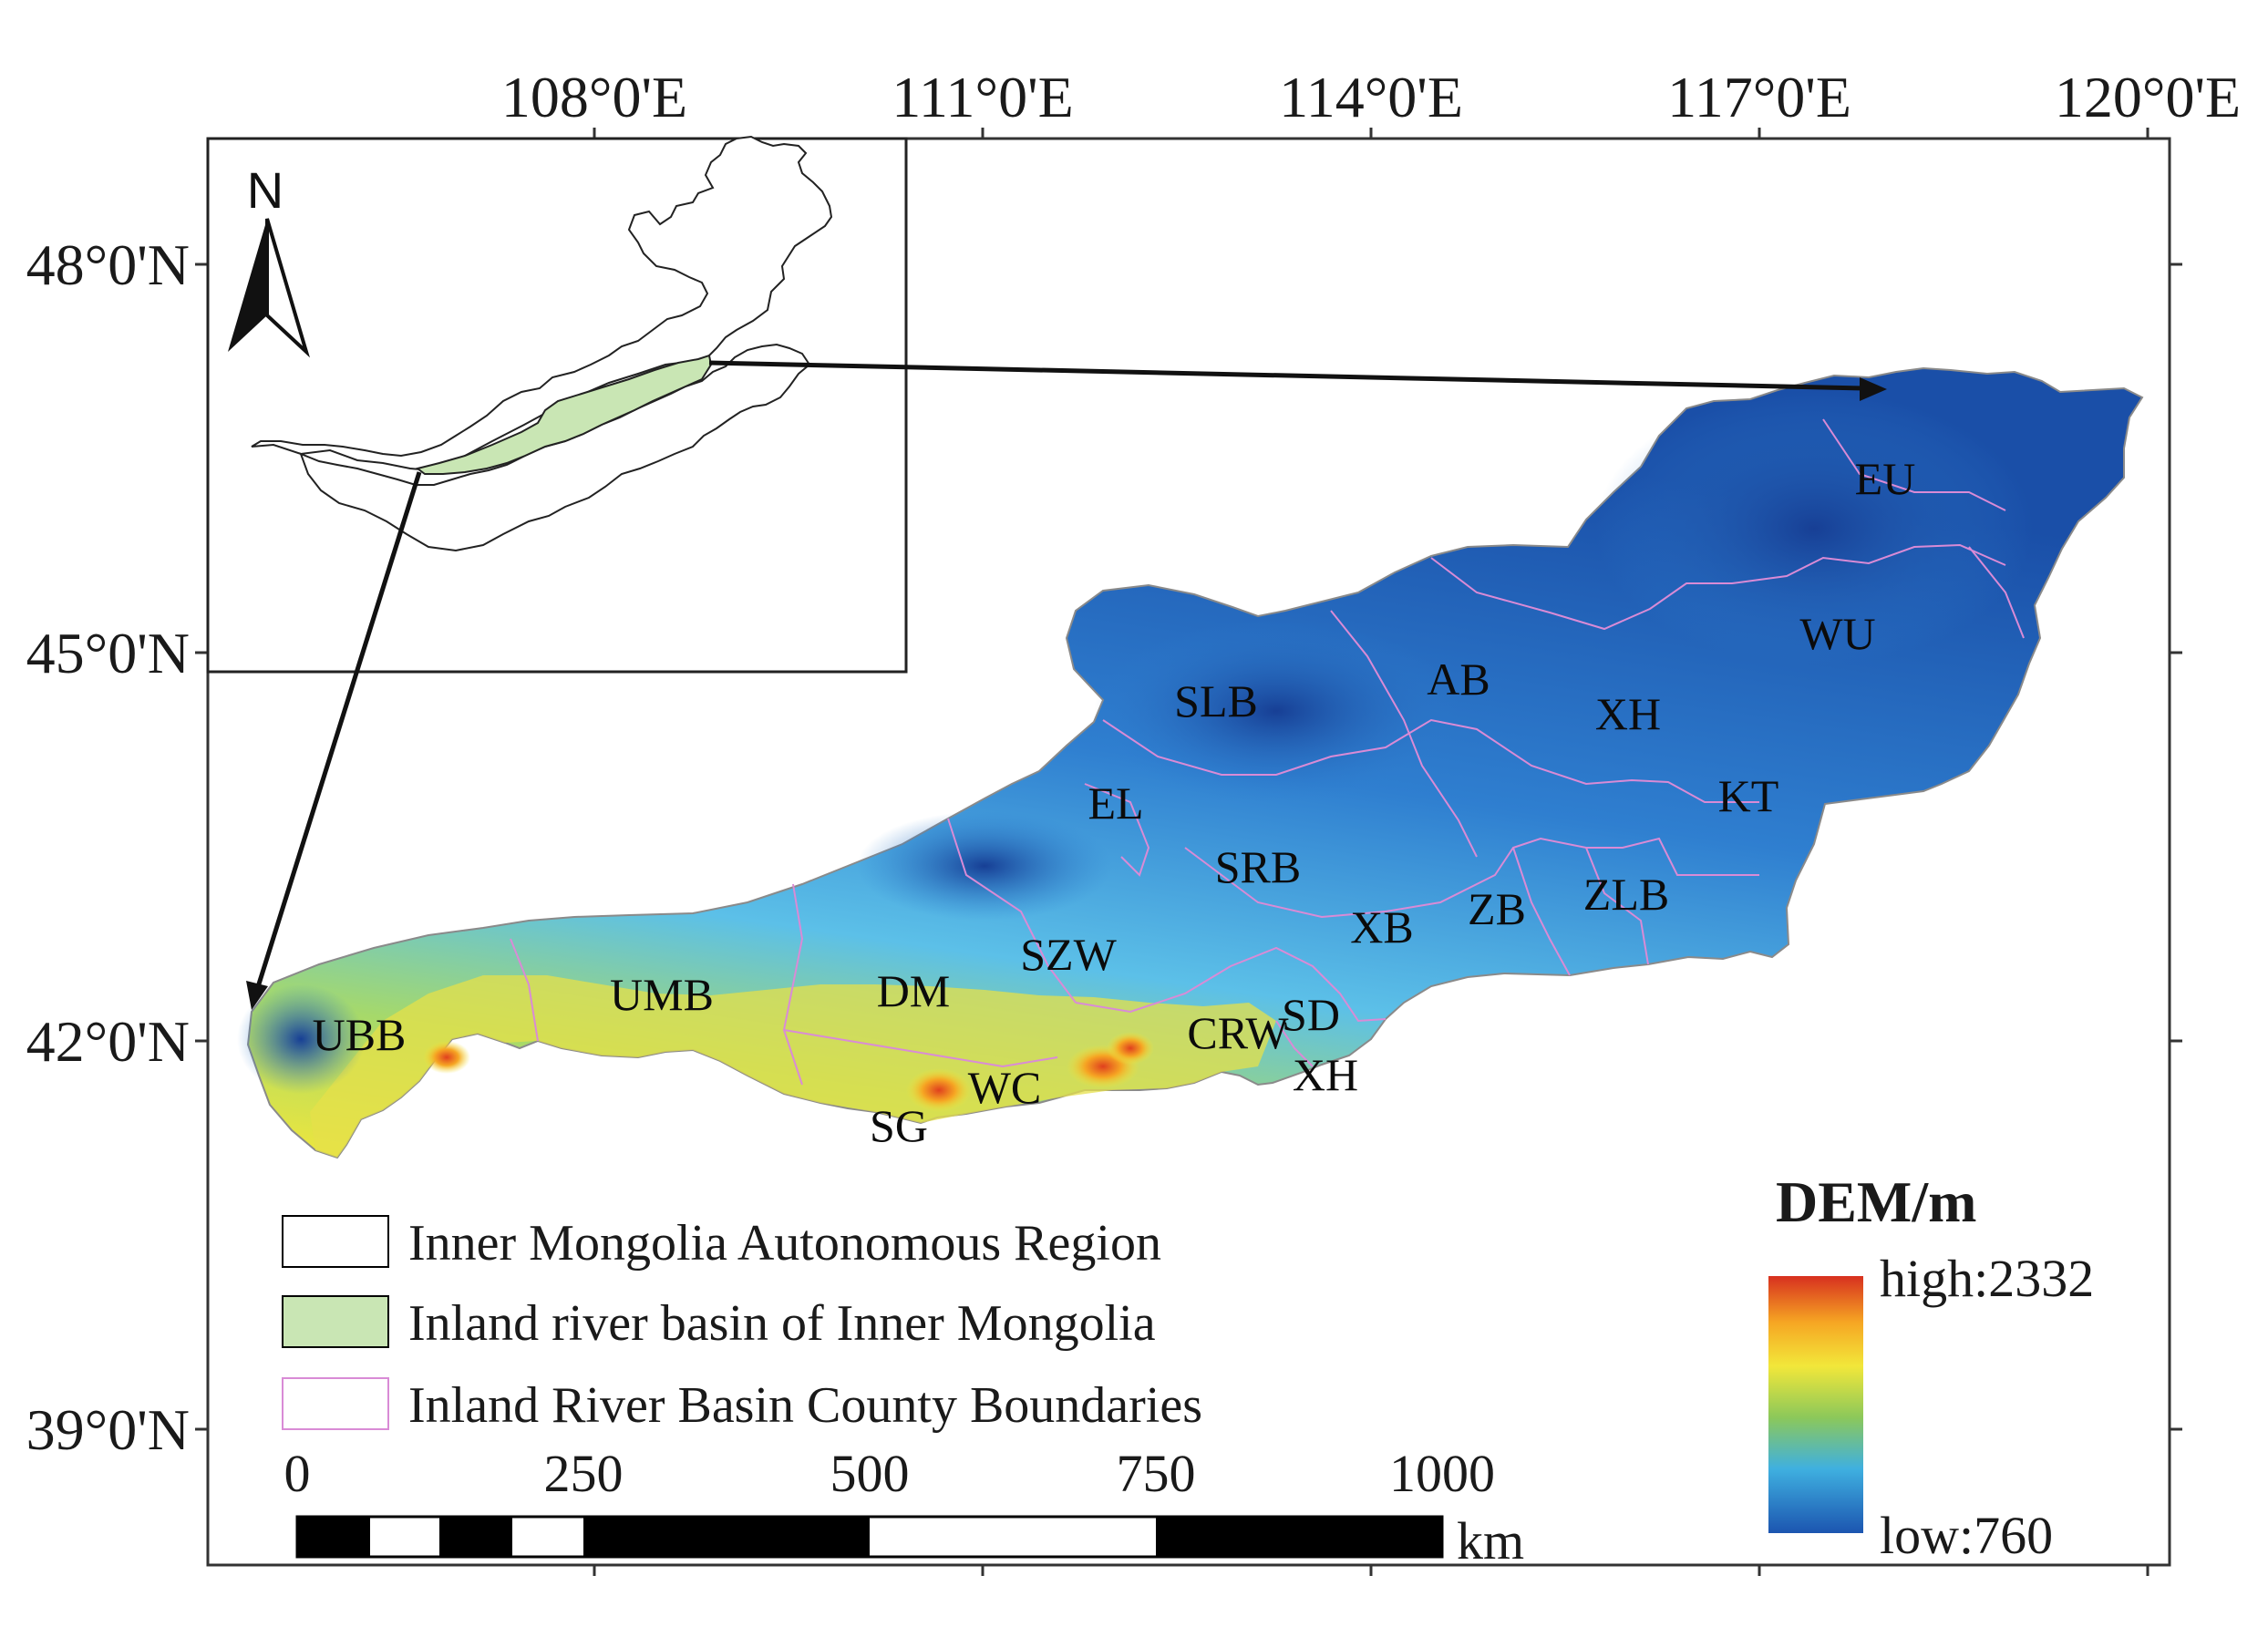  What do you see at coordinates (108, 264) in the screenshot?
I see `lat-label: 48°0'N` at bounding box center [108, 264].